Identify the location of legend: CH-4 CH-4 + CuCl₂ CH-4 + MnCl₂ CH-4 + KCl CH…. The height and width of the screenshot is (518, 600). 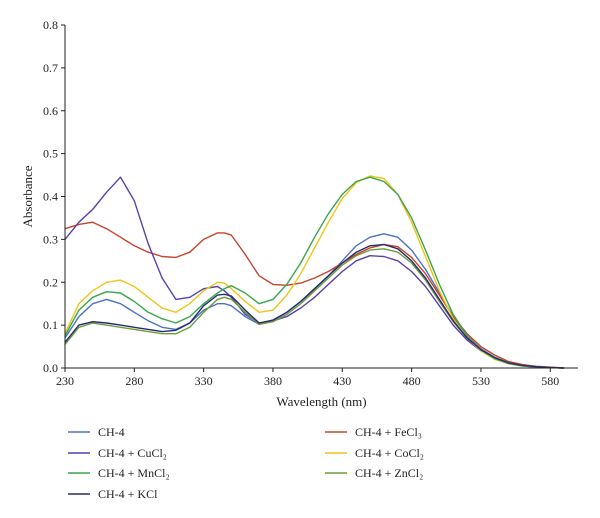
(246, 463).